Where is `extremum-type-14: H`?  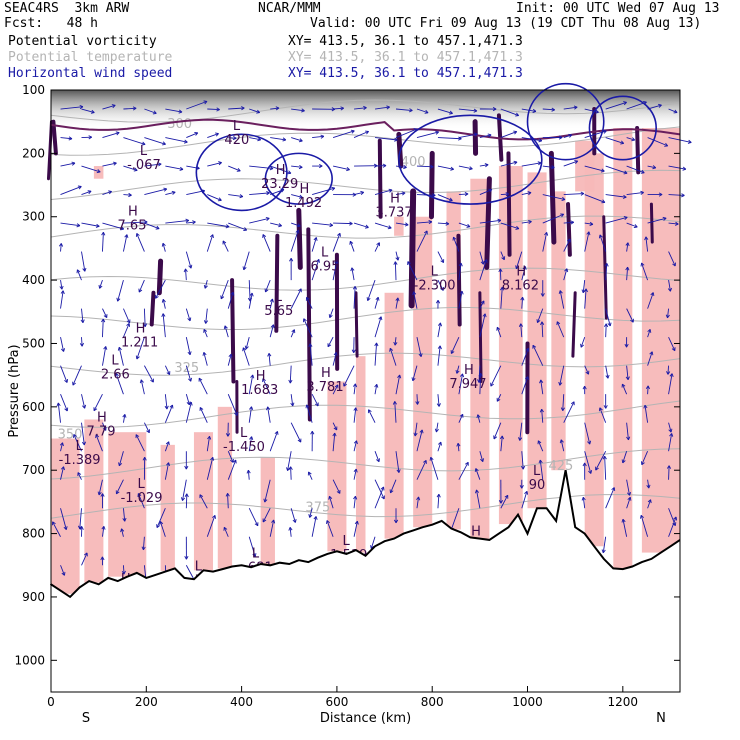
extremum-type-14: H is located at coordinates (469, 370).